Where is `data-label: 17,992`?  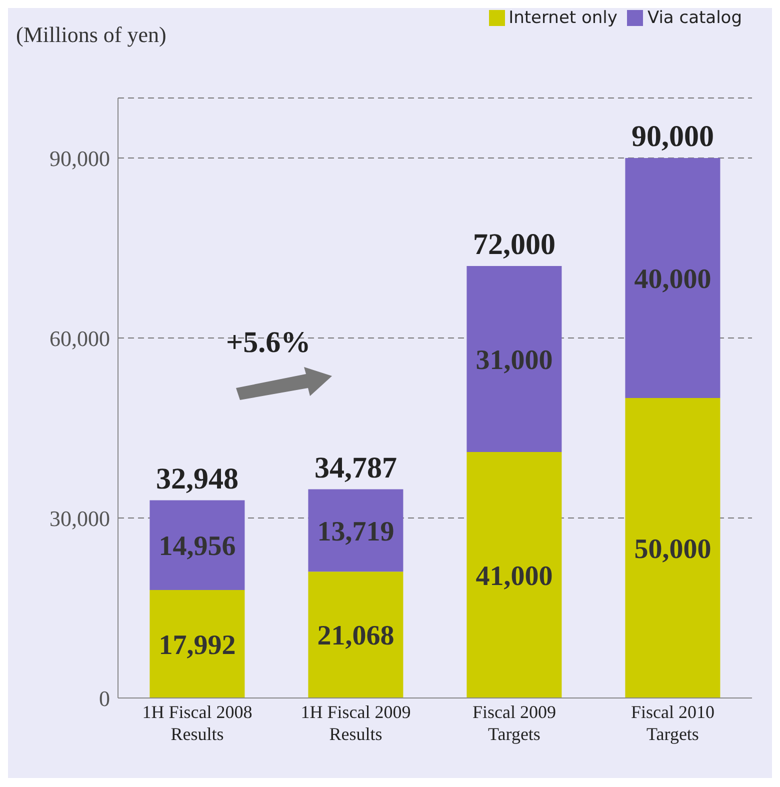 data-label: 17,992 is located at coordinates (197, 645).